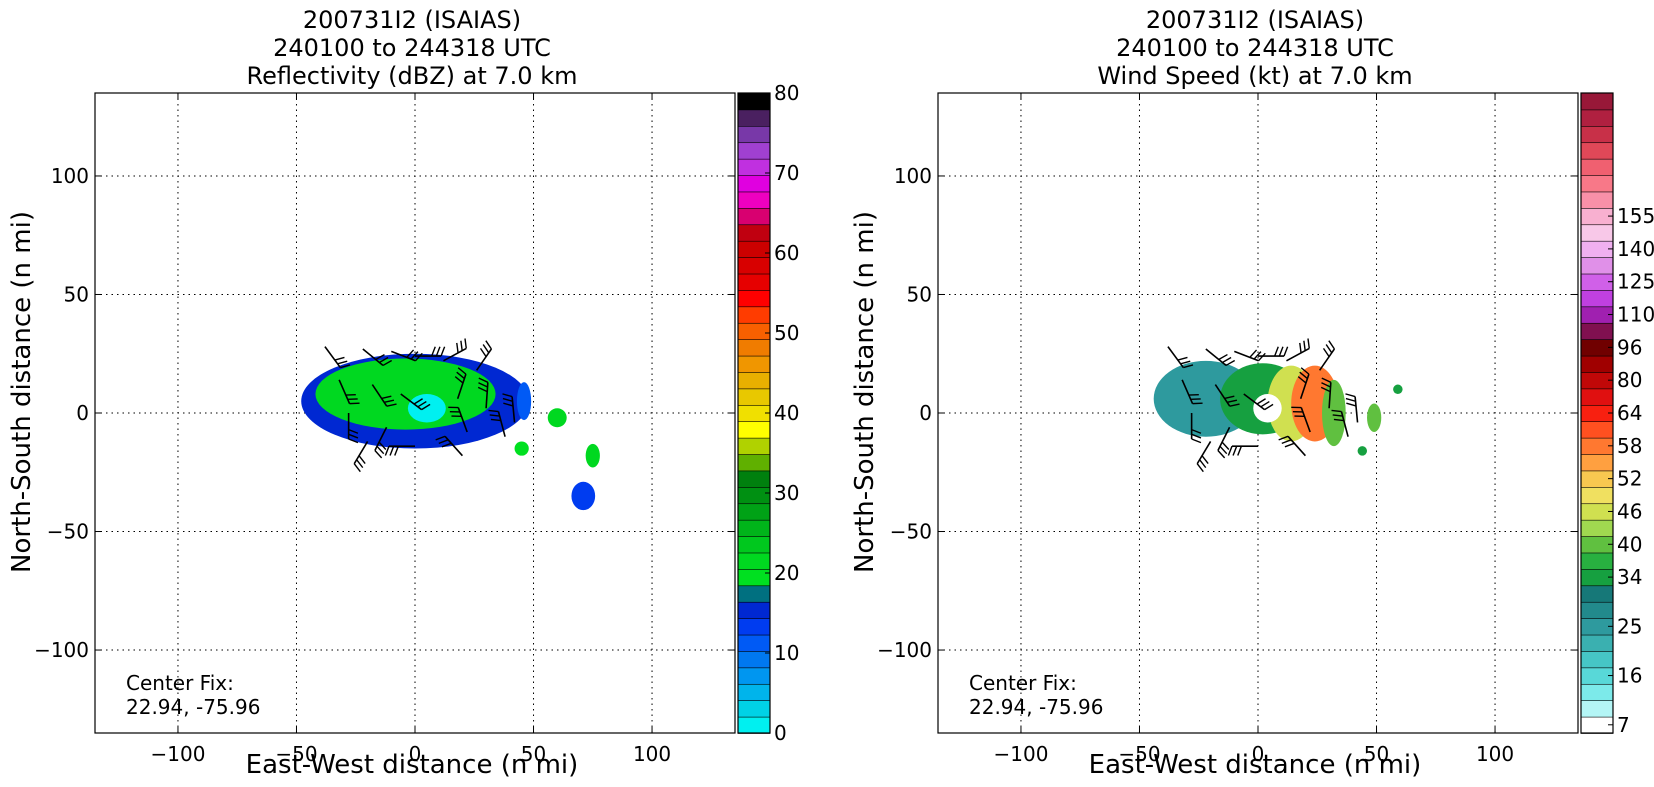 The height and width of the screenshot is (787, 1654). What do you see at coordinates (1629, 380) in the screenshot?
I see `colorbar-tick-label: 80` at bounding box center [1629, 380].